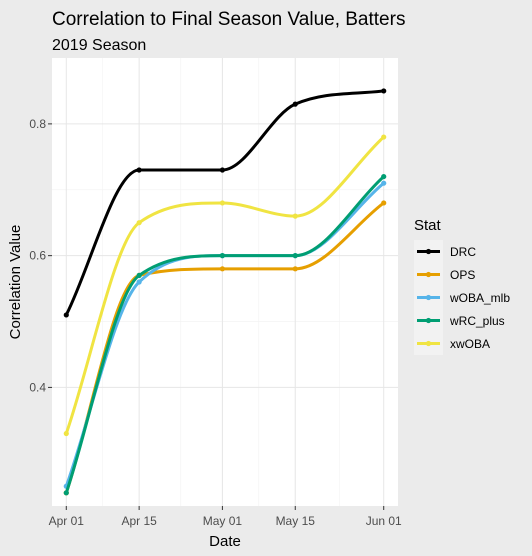 The width and height of the screenshot is (532, 556). Describe the element at coordinates (67, 521) in the screenshot. I see `x-tick-label: Apr 01` at that location.